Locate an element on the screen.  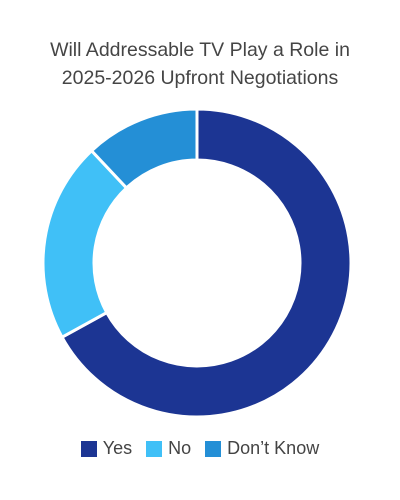
legend-item-yes: Yes is located at coordinates (106, 448).